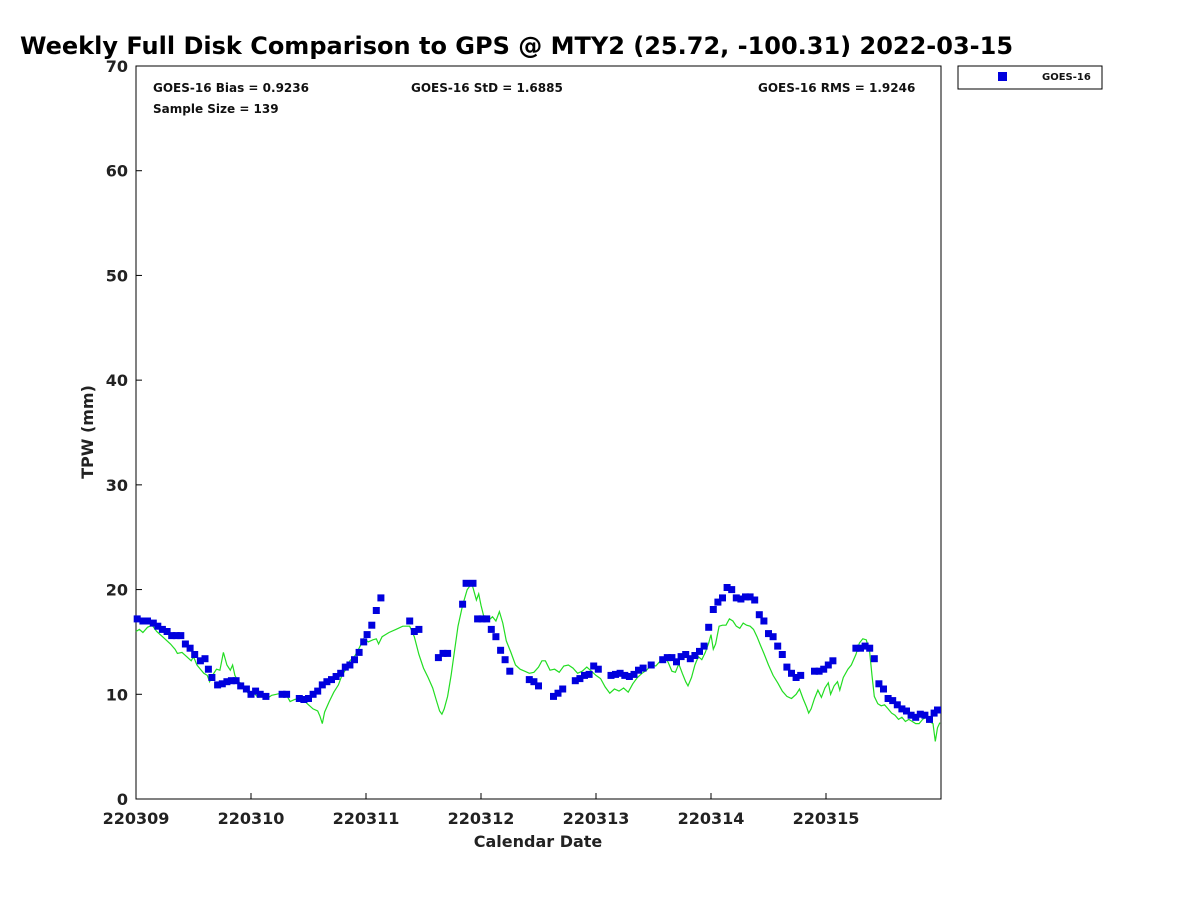 The width and height of the screenshot is (1200, 900). Describe the element at coordinates (711, 818) in the screenshot. I see `x-tick-label: 220314` at that location.